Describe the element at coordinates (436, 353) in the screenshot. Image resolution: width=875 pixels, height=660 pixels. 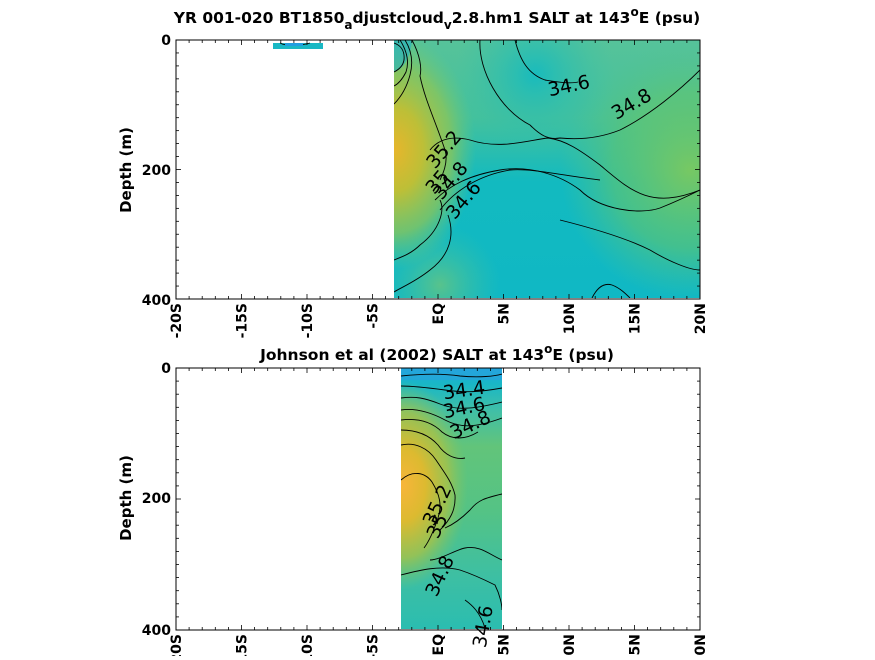
I see `bottom-title: Johnson et al (2002) SALT at 143oE (psu)` at that location.